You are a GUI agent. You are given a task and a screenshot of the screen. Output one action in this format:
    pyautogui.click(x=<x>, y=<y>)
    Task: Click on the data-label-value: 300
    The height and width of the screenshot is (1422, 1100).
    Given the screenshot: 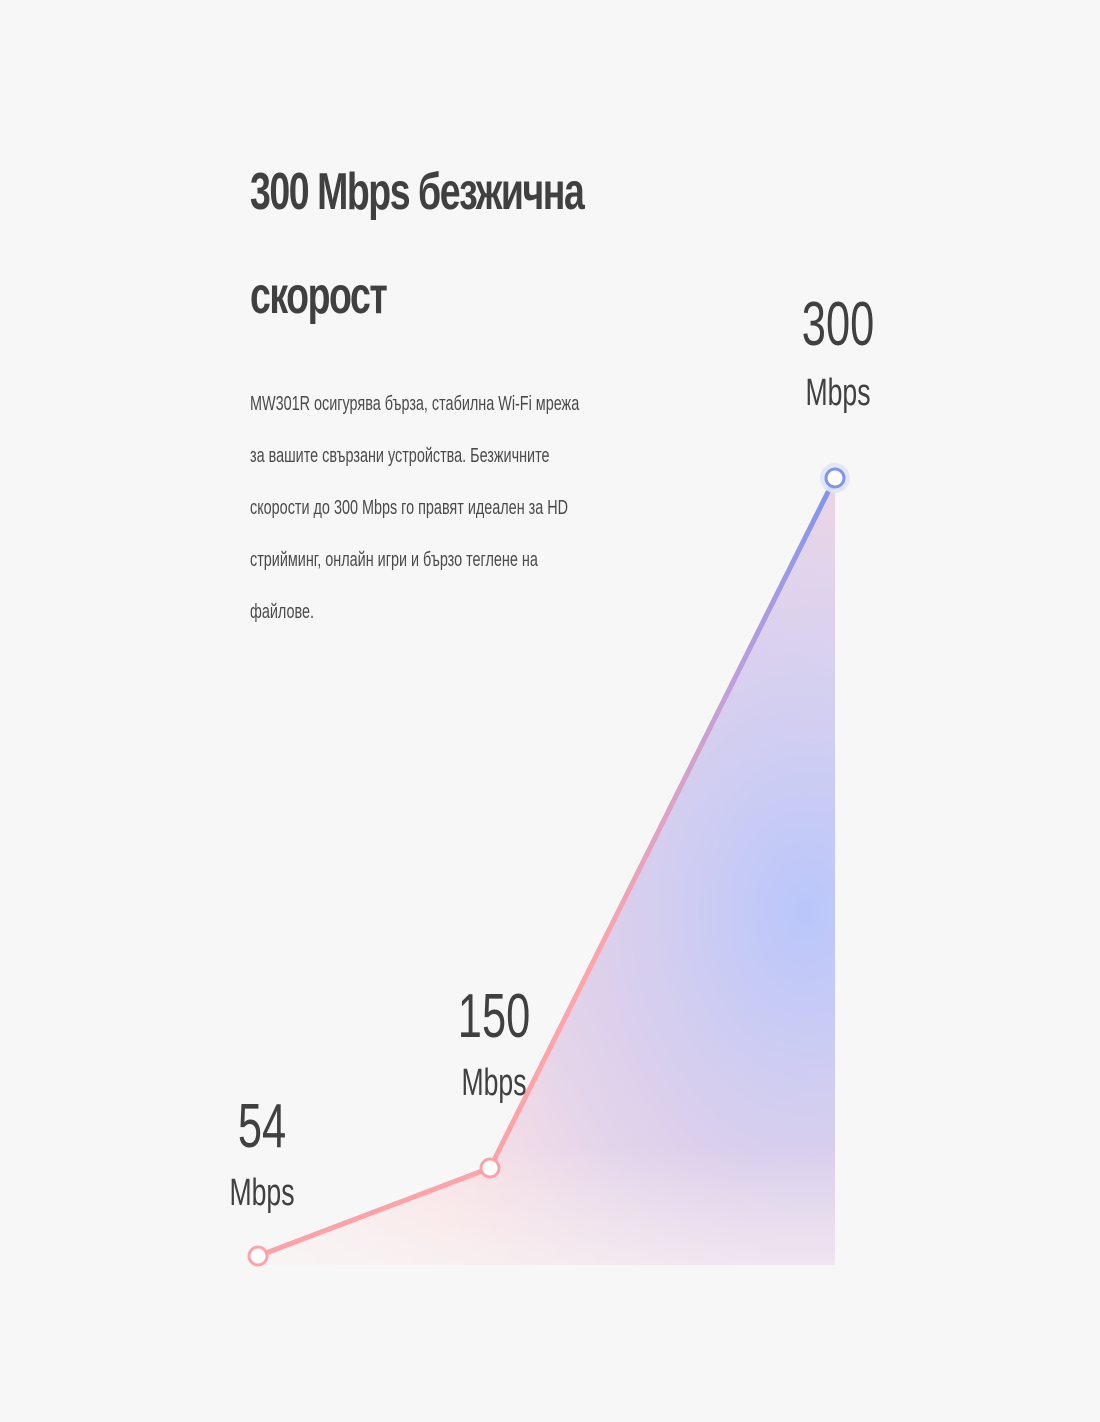 What is the action you would take?
    pyautogui.click(x=838, y=325)
    